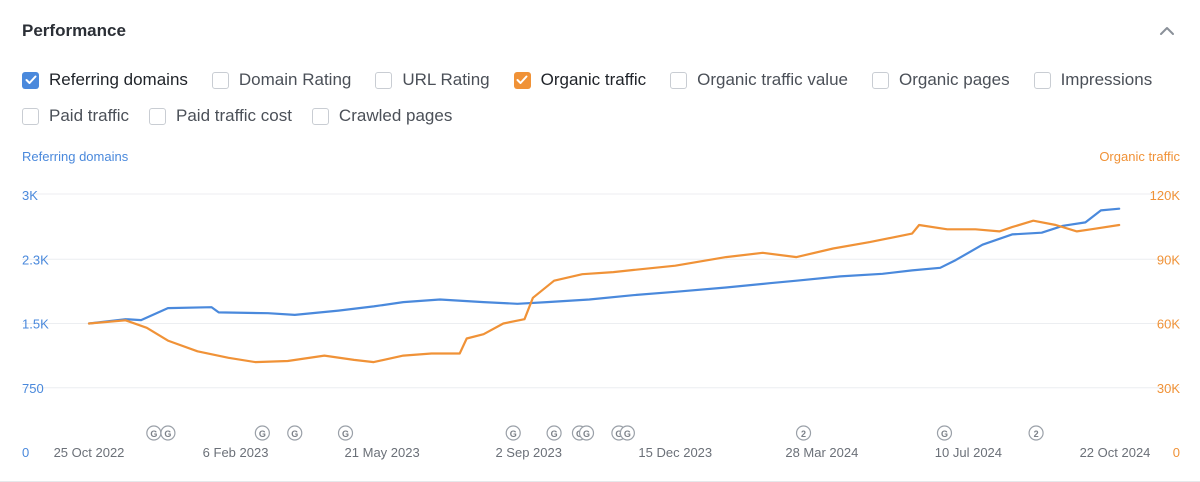 Image resolution: width=1200 pixels, height=482 pixels. Describe the element at coordinates (236, 452) in the screenshot. I see `x-tick-label: 6 Feb 2023` at that location.